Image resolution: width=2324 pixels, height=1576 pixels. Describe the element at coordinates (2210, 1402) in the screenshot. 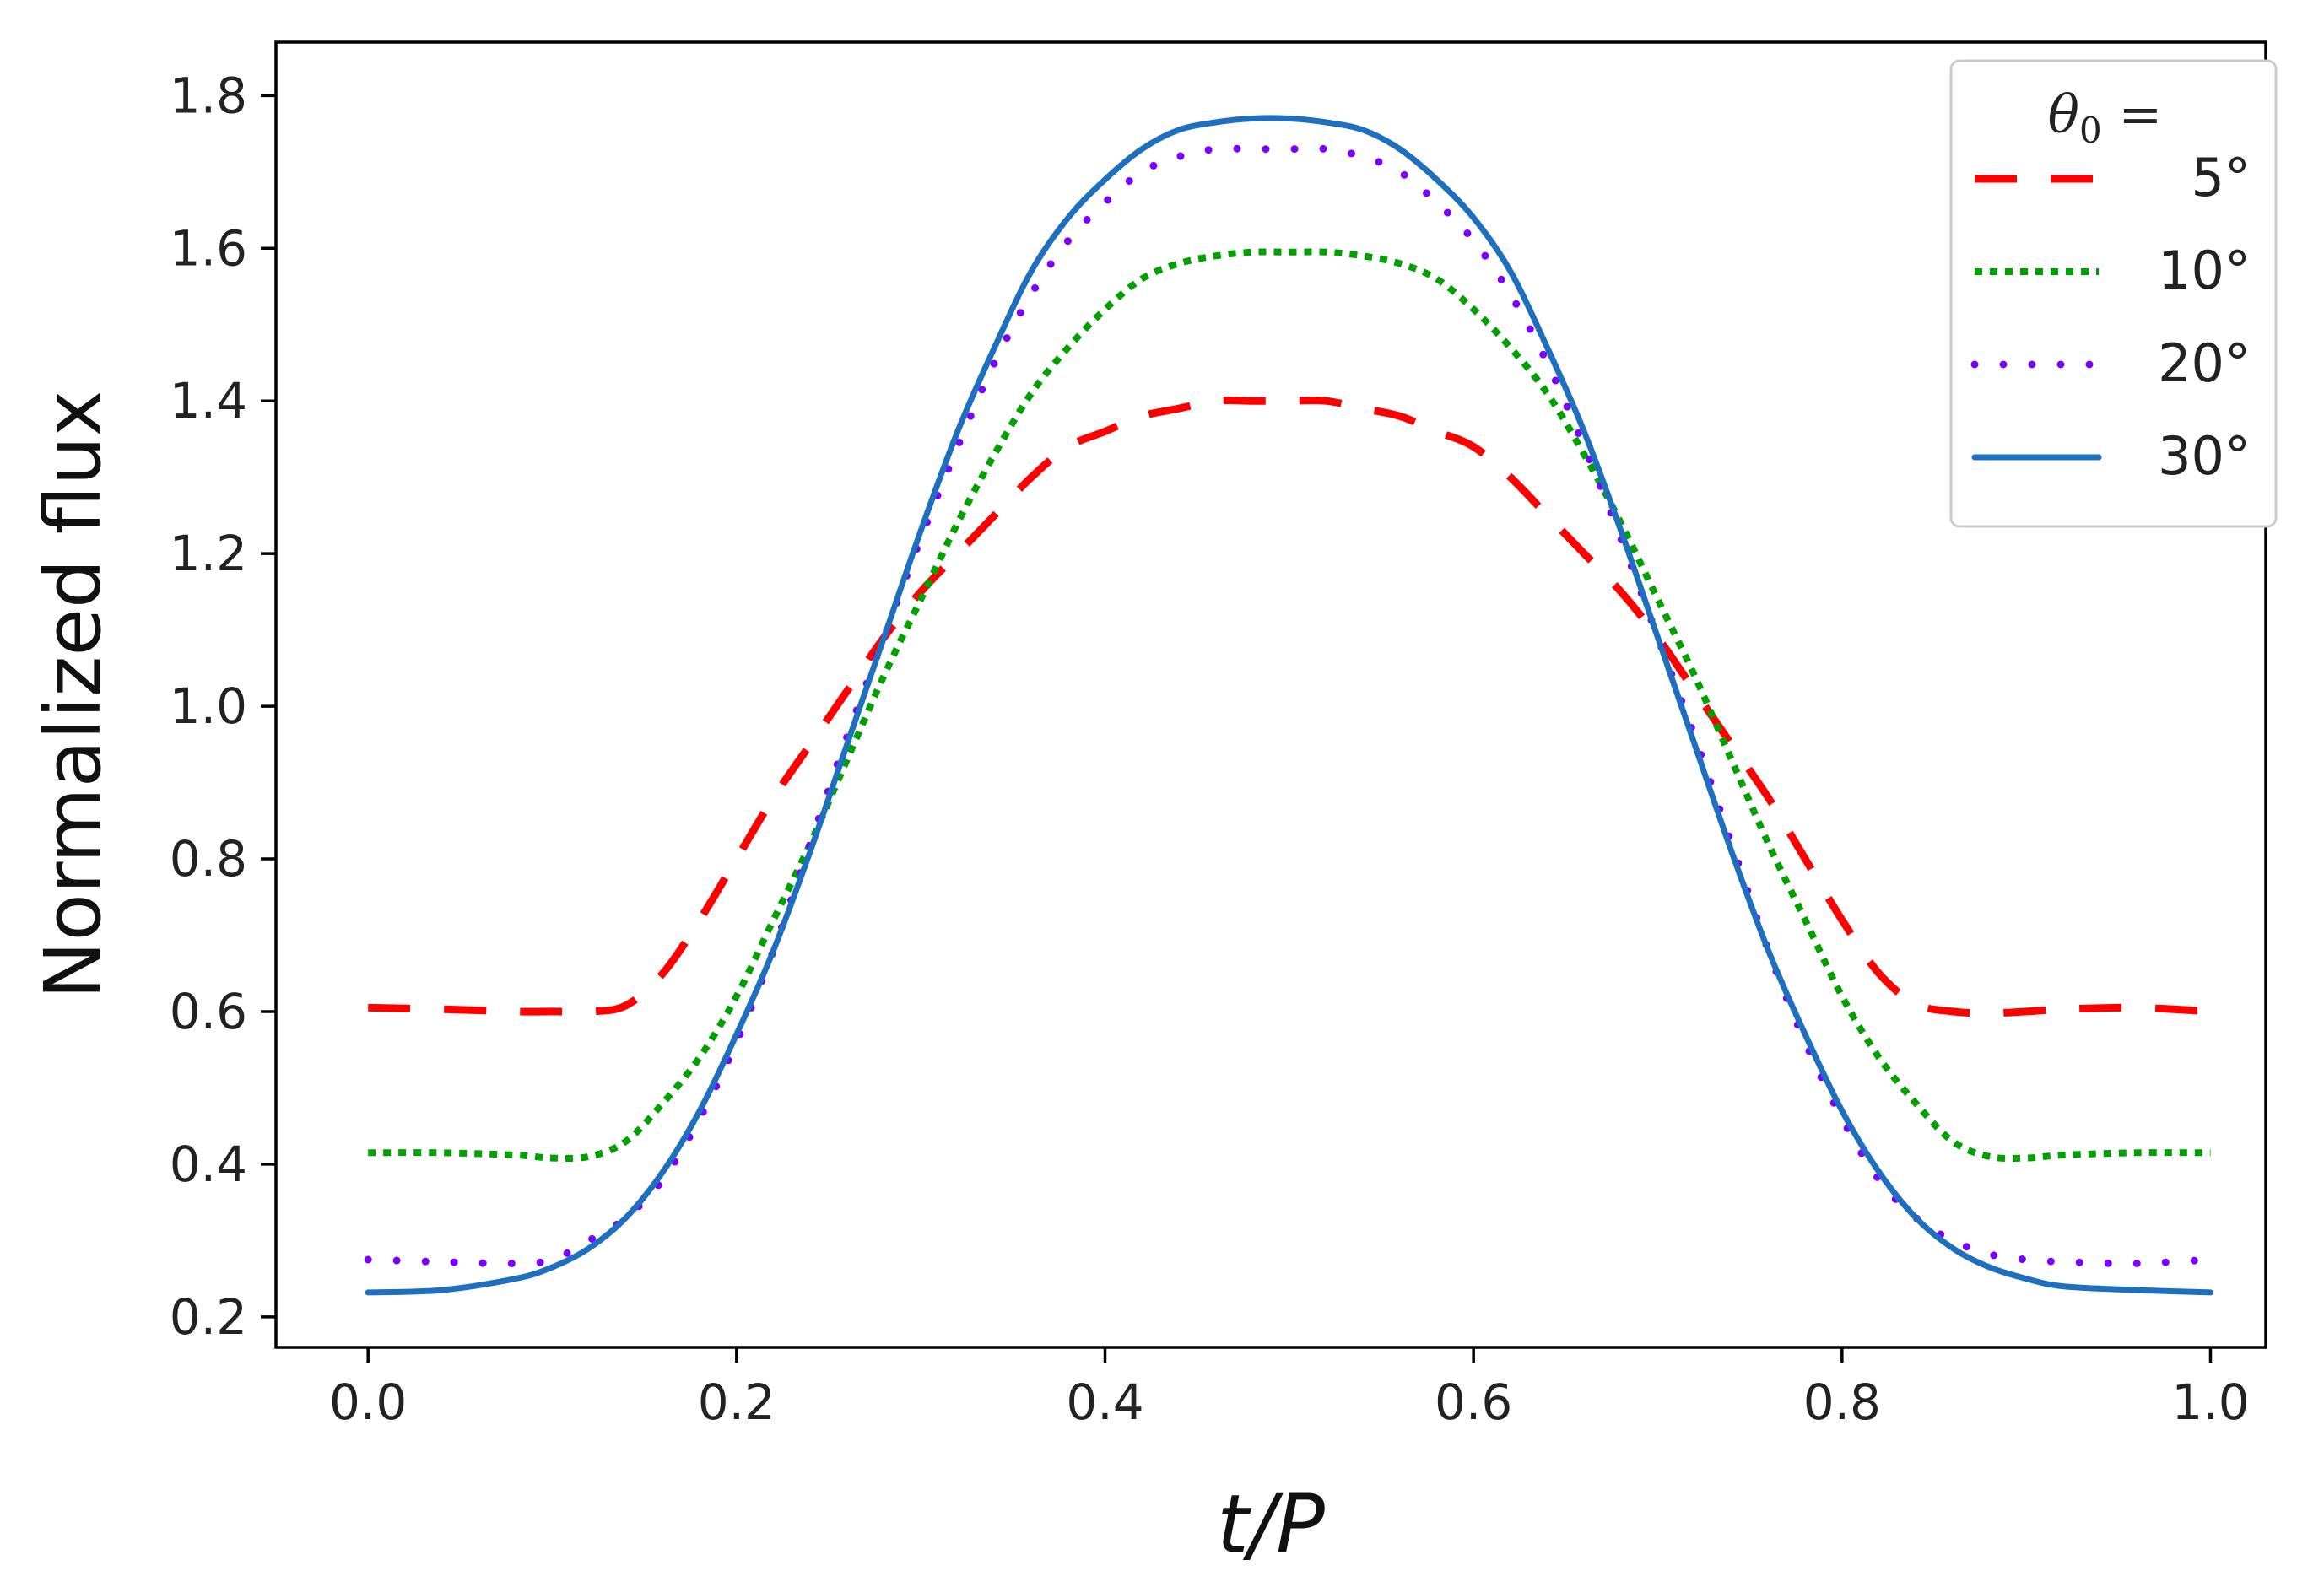

I see `x-tick-label: 1.0` at that location.